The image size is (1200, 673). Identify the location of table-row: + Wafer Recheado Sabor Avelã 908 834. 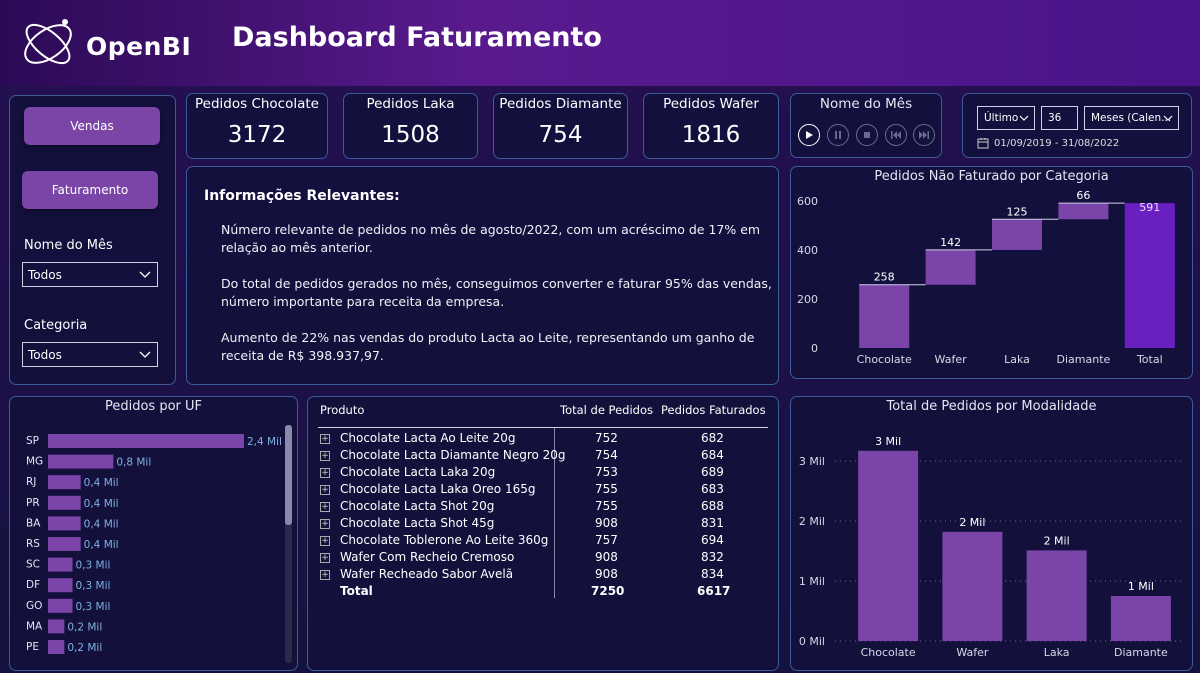
(543, 575).